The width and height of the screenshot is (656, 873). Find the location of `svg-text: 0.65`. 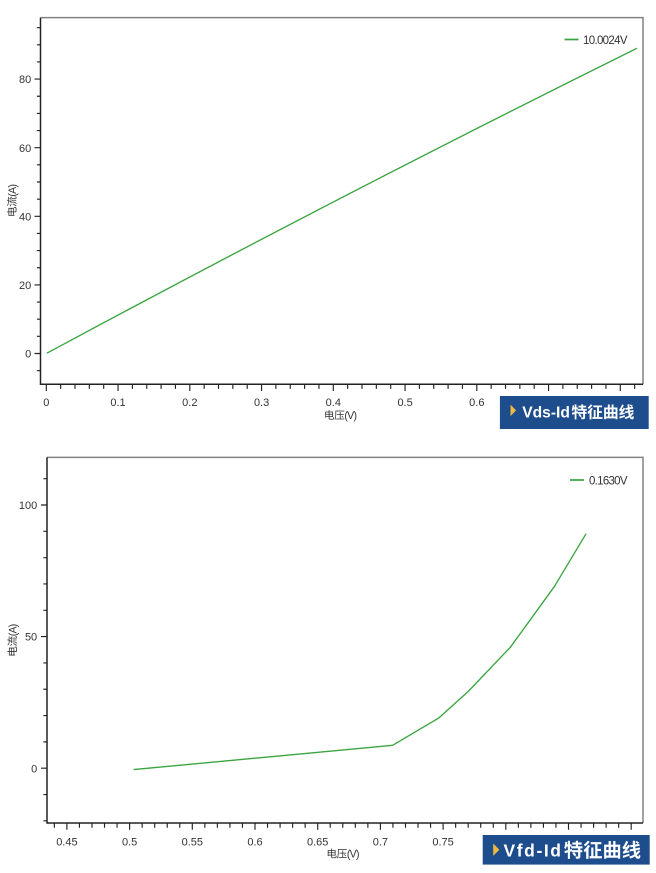

svg-text: 0.65 is located at coordinates (317, 843).